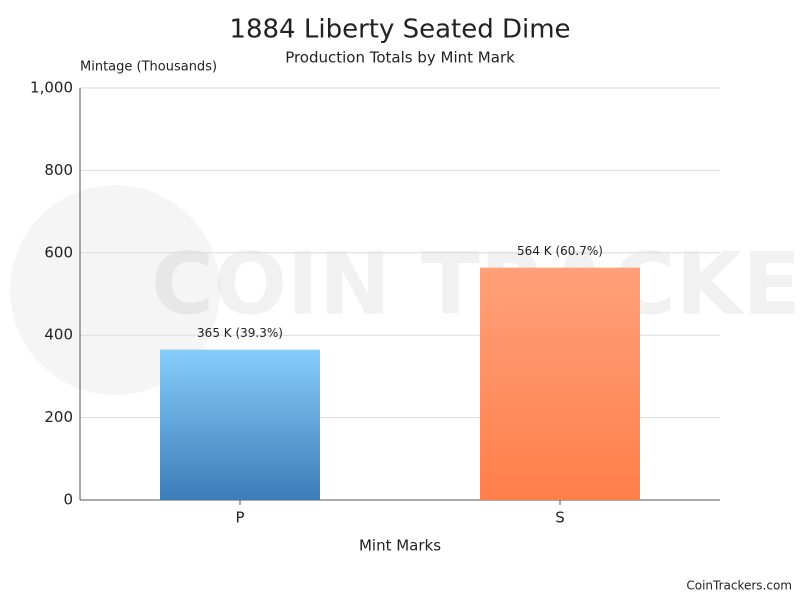  Describe the element at coordinates (58, 335) in the screenshot. I see `y-tick-label: 400` at that location.